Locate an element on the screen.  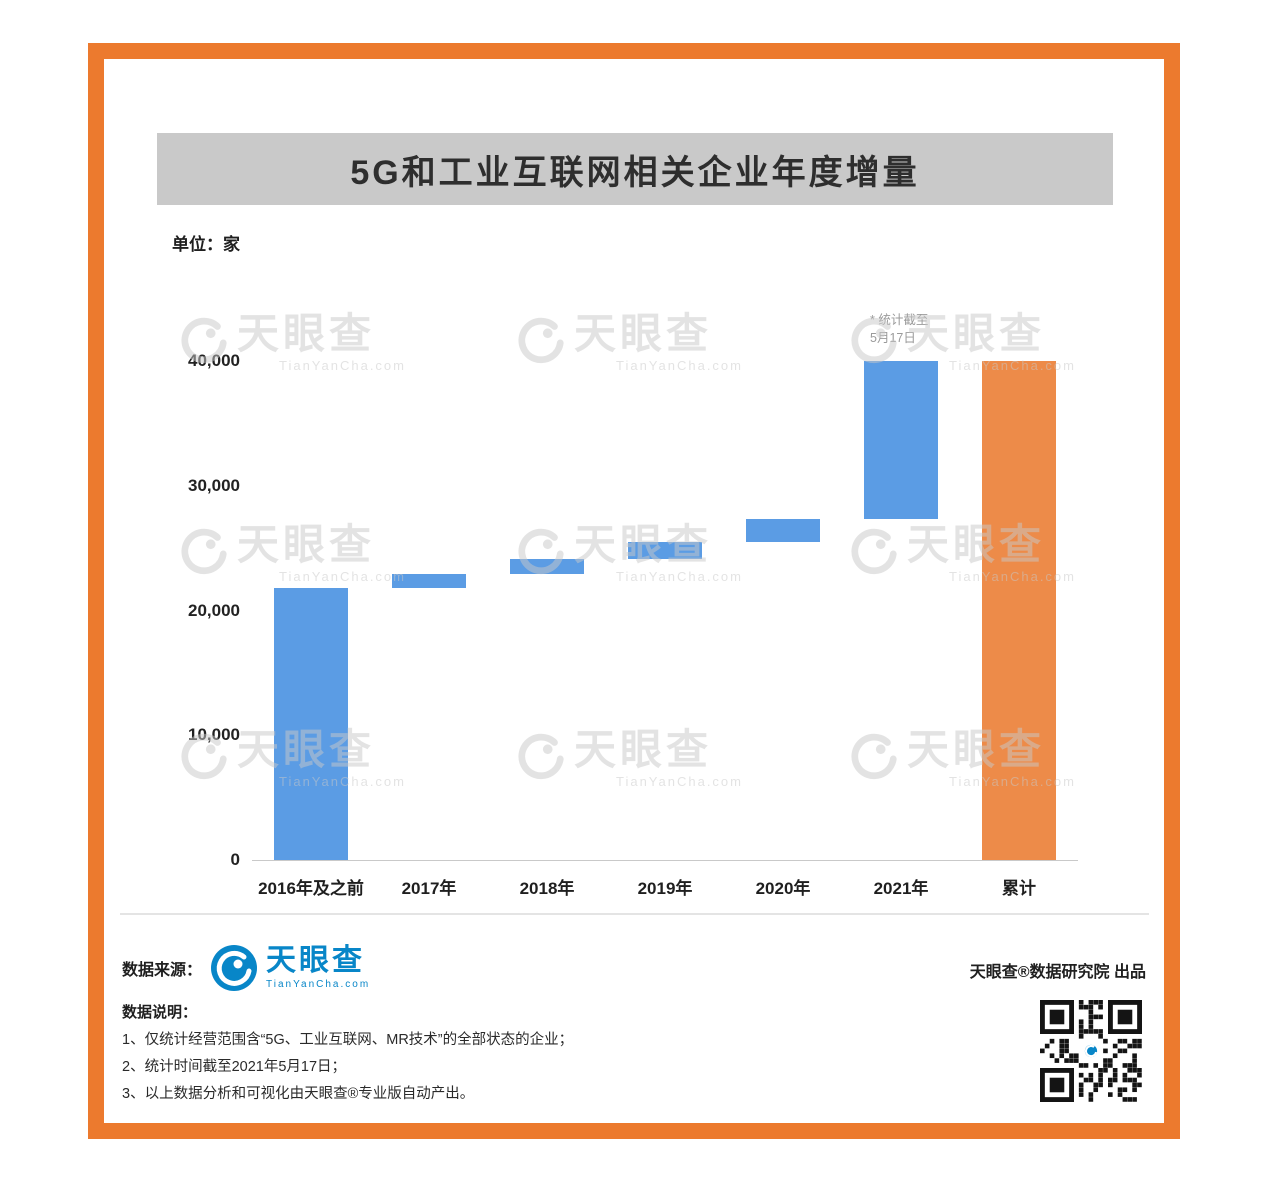
x-axis-category-label: 2018年 is located at coordinates (547, 888).